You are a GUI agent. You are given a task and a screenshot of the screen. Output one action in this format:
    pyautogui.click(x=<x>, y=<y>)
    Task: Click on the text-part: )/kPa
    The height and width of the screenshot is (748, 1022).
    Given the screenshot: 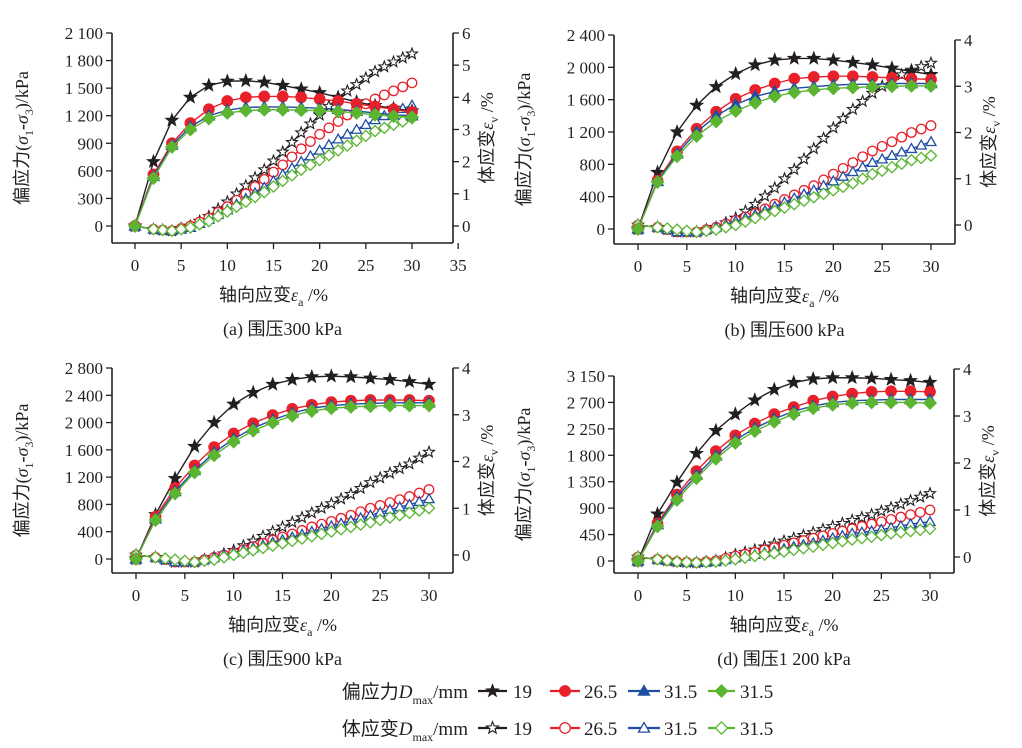 What is the action you would take?
    pyautogui.click(x=22, y=90)
    